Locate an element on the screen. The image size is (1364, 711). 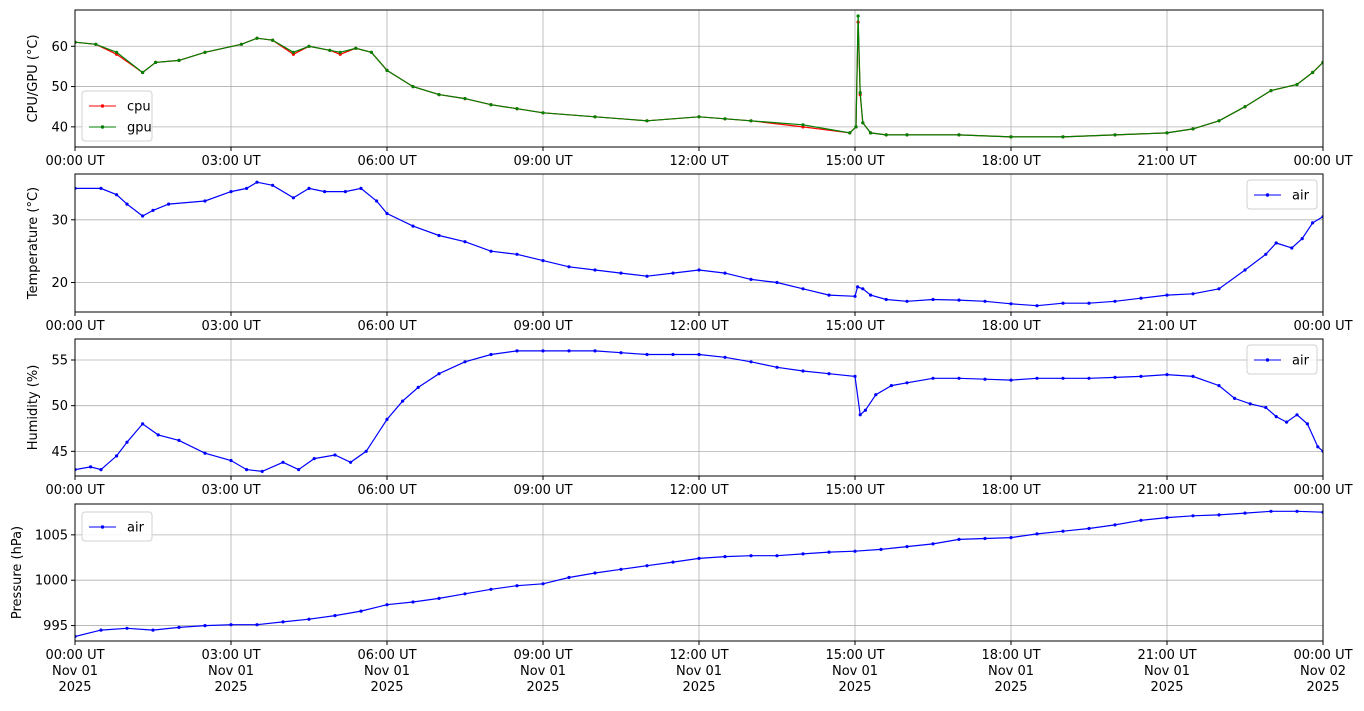
legend-box is located at coordinates (1282, 194).